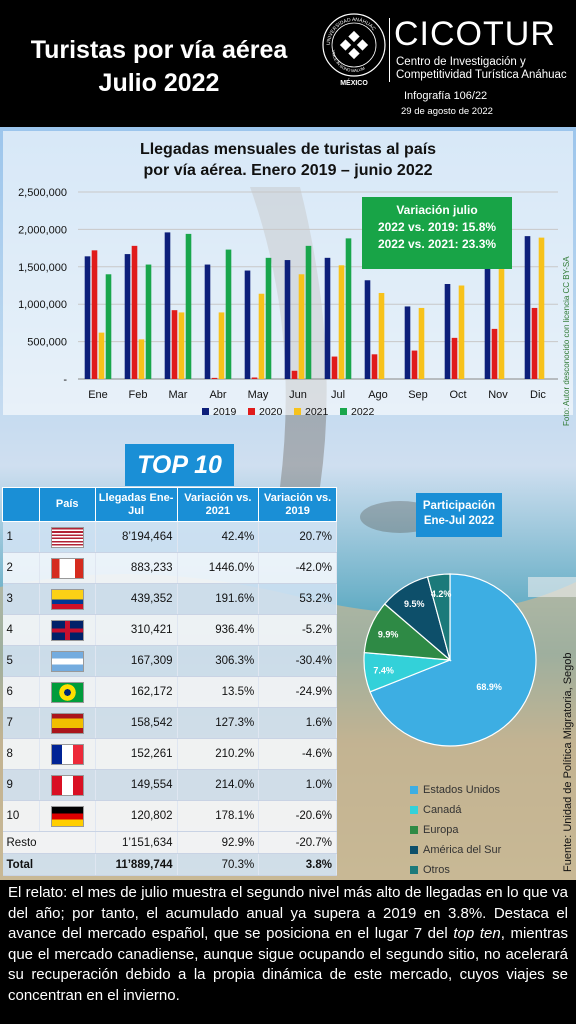 The height and width of the screenshot is (1024, 576). Describe the element at coordinates (268, 318) in the screenshot. I see `bar-2022-May` at that location.